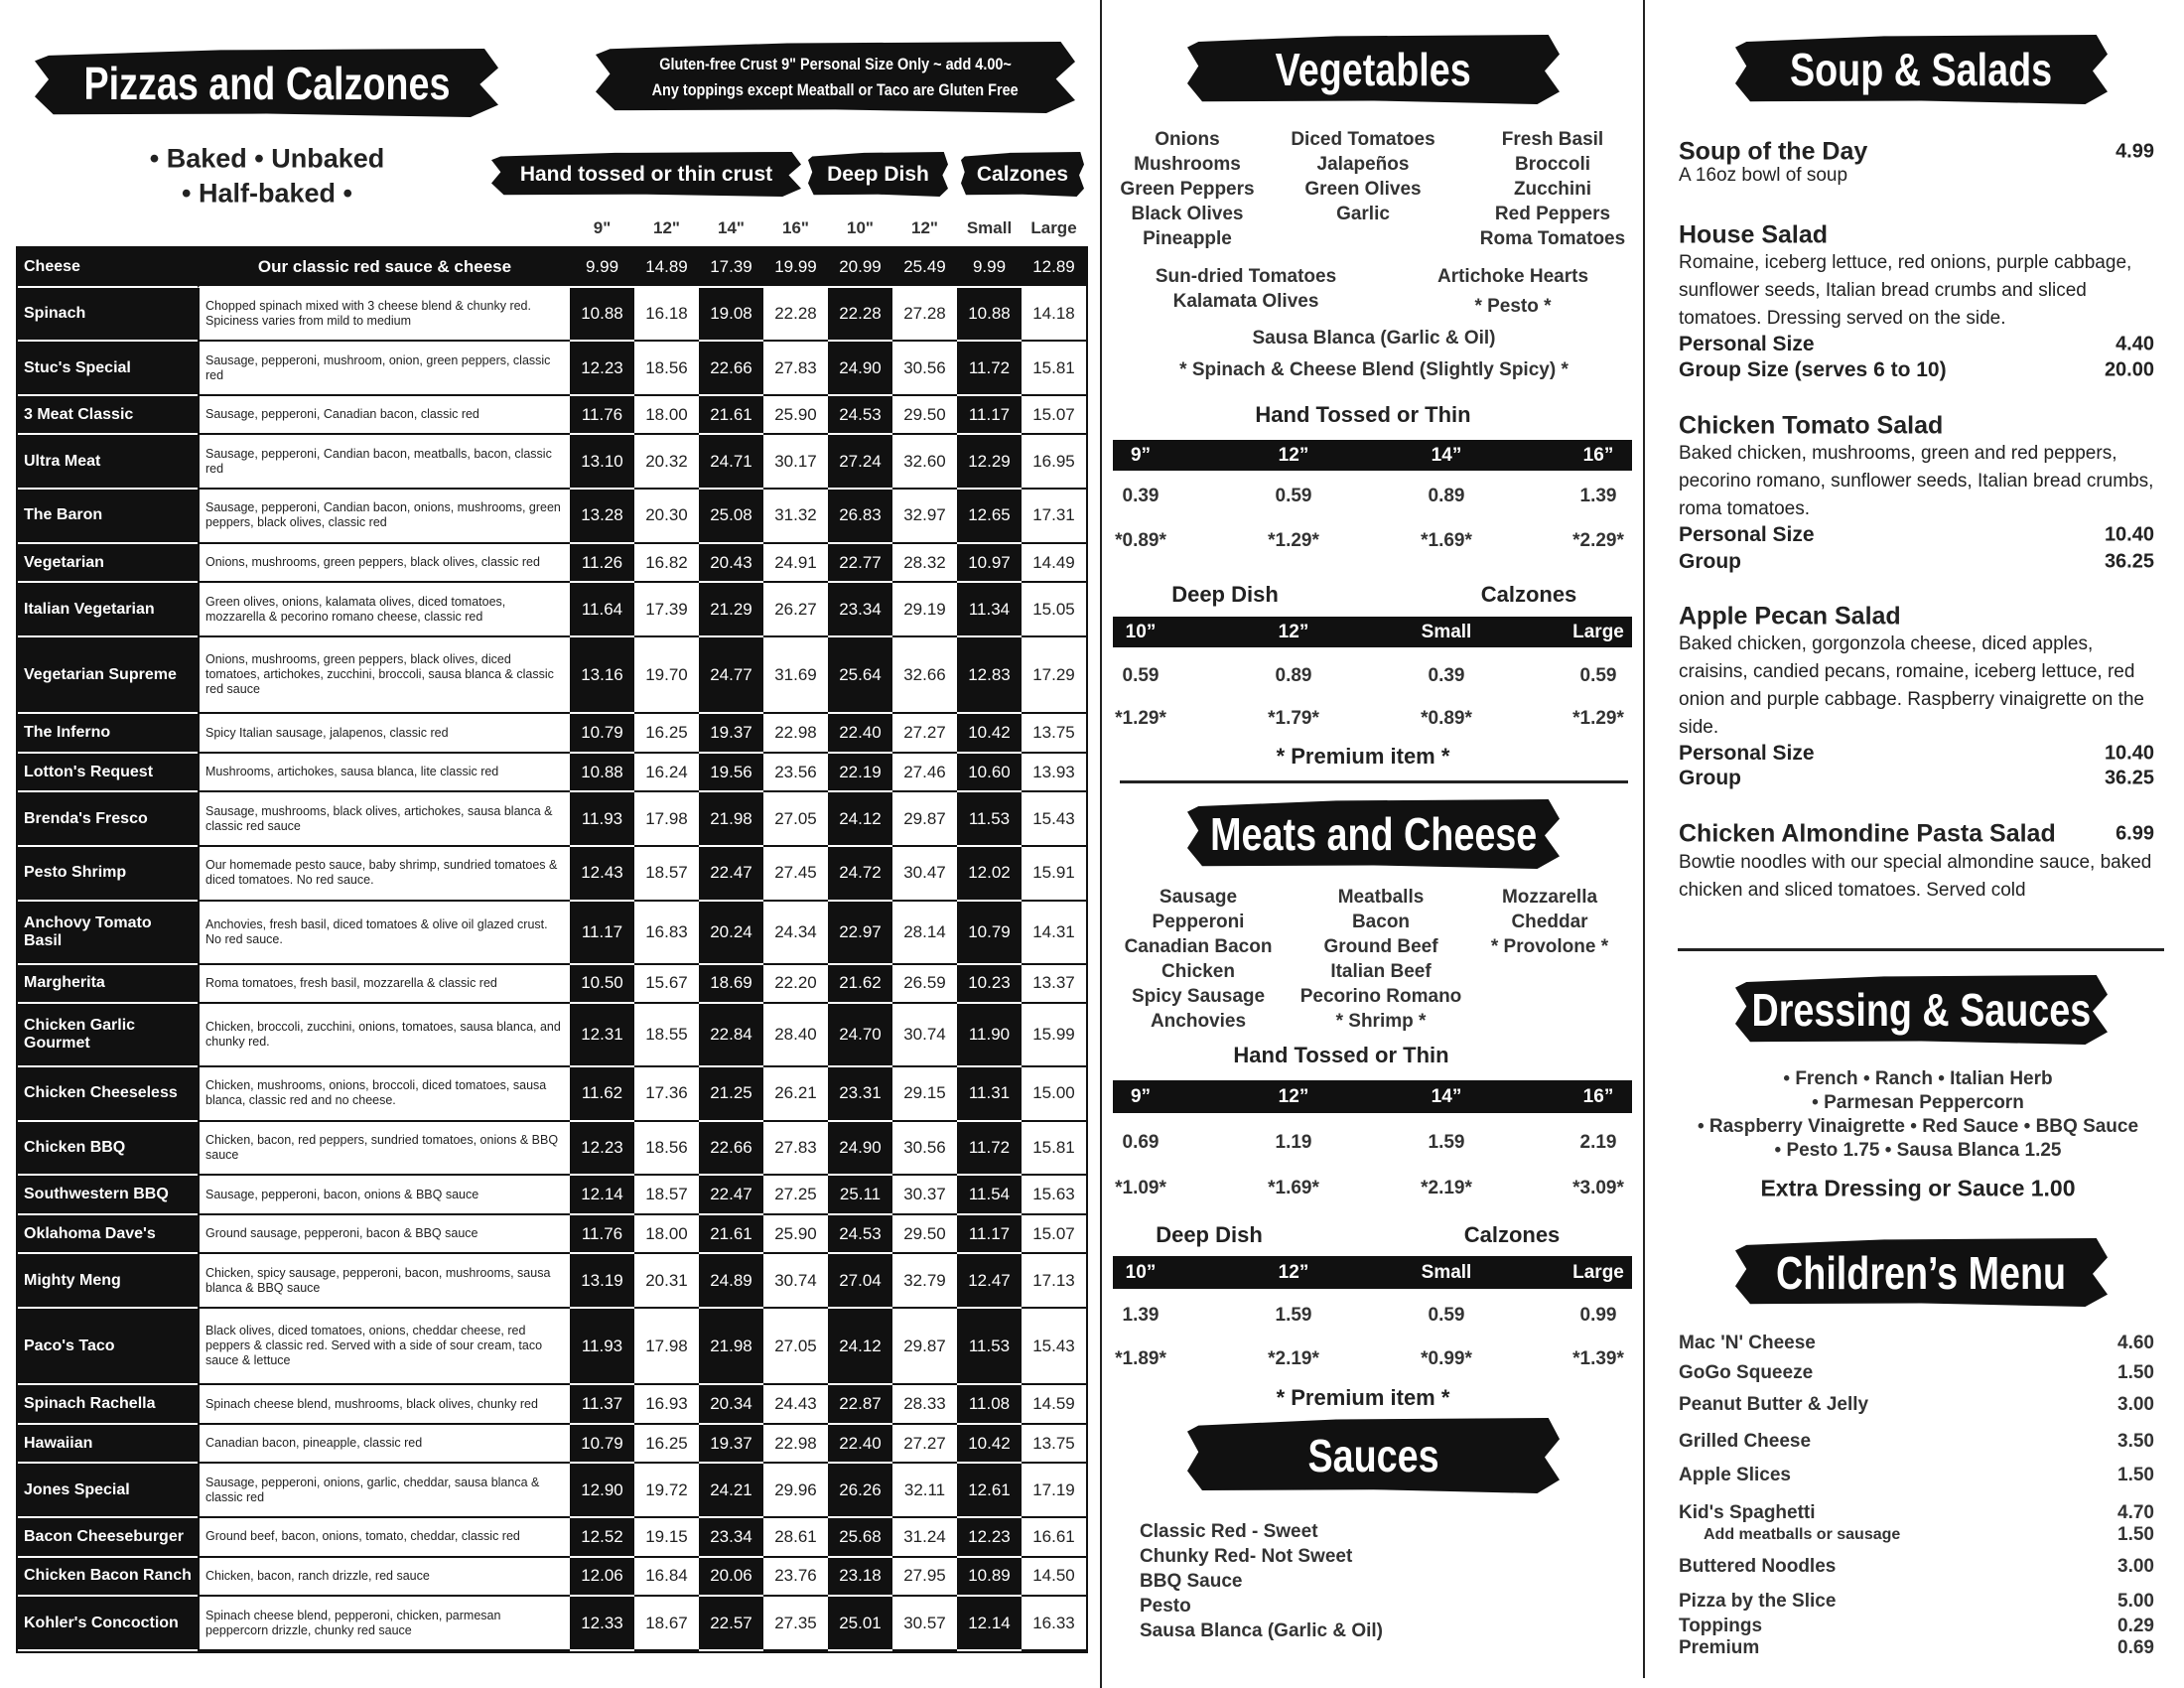  What do you see at coordinates (731, 415) in the screenshot?
I see `price: 21.61` at bounding box center [731, 415].